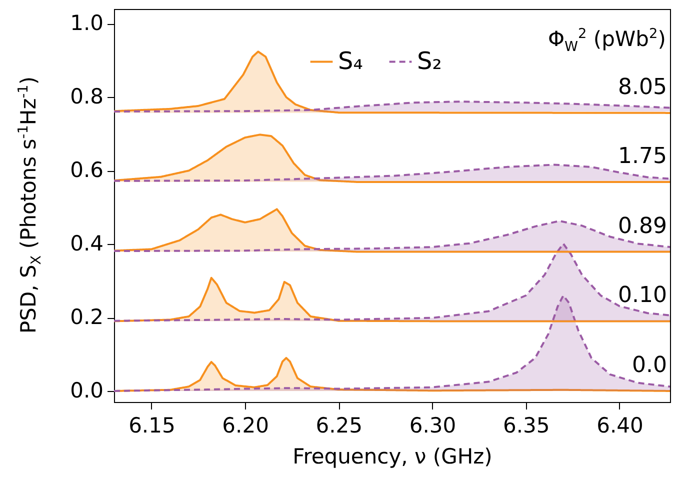 The width and height of the screenshot is (677, 489). What do you see at coordinates (429, 60) in the screenshot?
I see `legend-label: S₂` at bounding box center [429, 60].